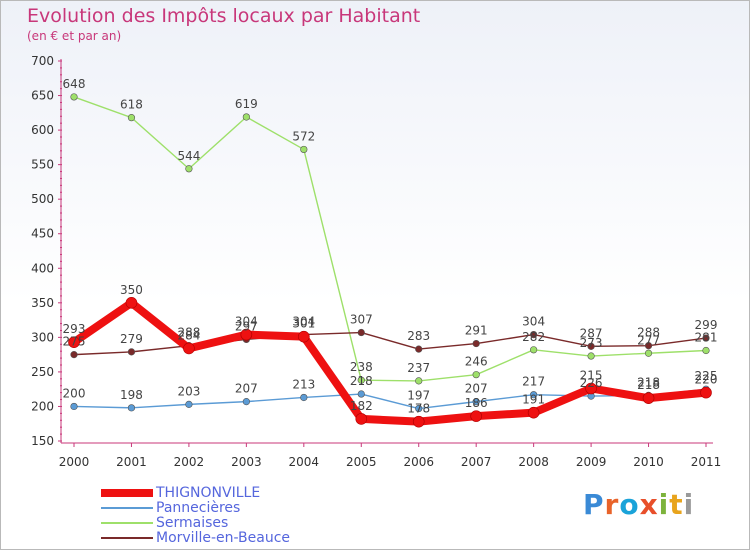 The width and height of the screenshot is (750, 550). Describe the element at coordinates (42, 199) in the screenshot. I see `y-tick-label: 500` at that location.